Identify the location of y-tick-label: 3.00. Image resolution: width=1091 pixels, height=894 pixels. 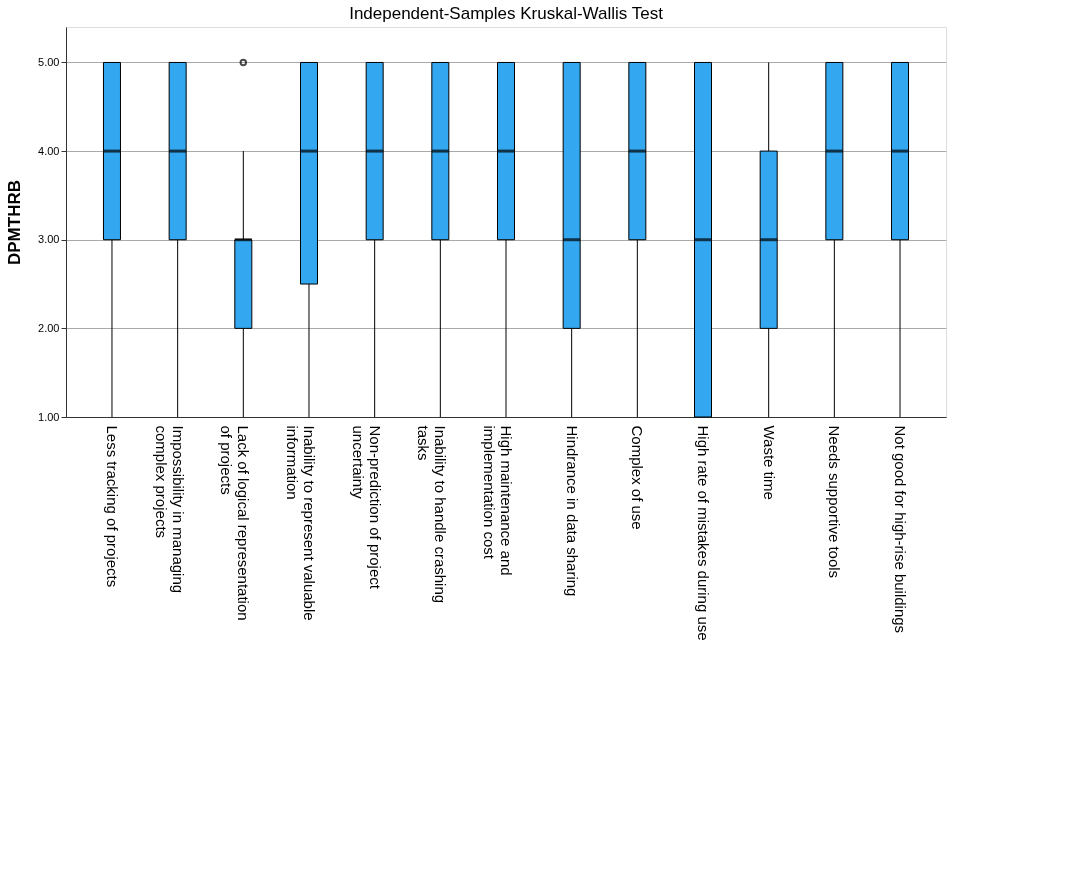
(49, 239).